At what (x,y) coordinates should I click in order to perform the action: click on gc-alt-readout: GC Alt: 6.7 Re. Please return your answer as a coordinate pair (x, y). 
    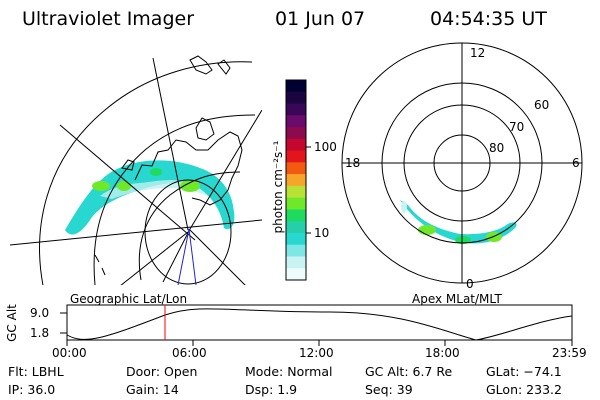
    Looking at the image, I should click on (409, 371).